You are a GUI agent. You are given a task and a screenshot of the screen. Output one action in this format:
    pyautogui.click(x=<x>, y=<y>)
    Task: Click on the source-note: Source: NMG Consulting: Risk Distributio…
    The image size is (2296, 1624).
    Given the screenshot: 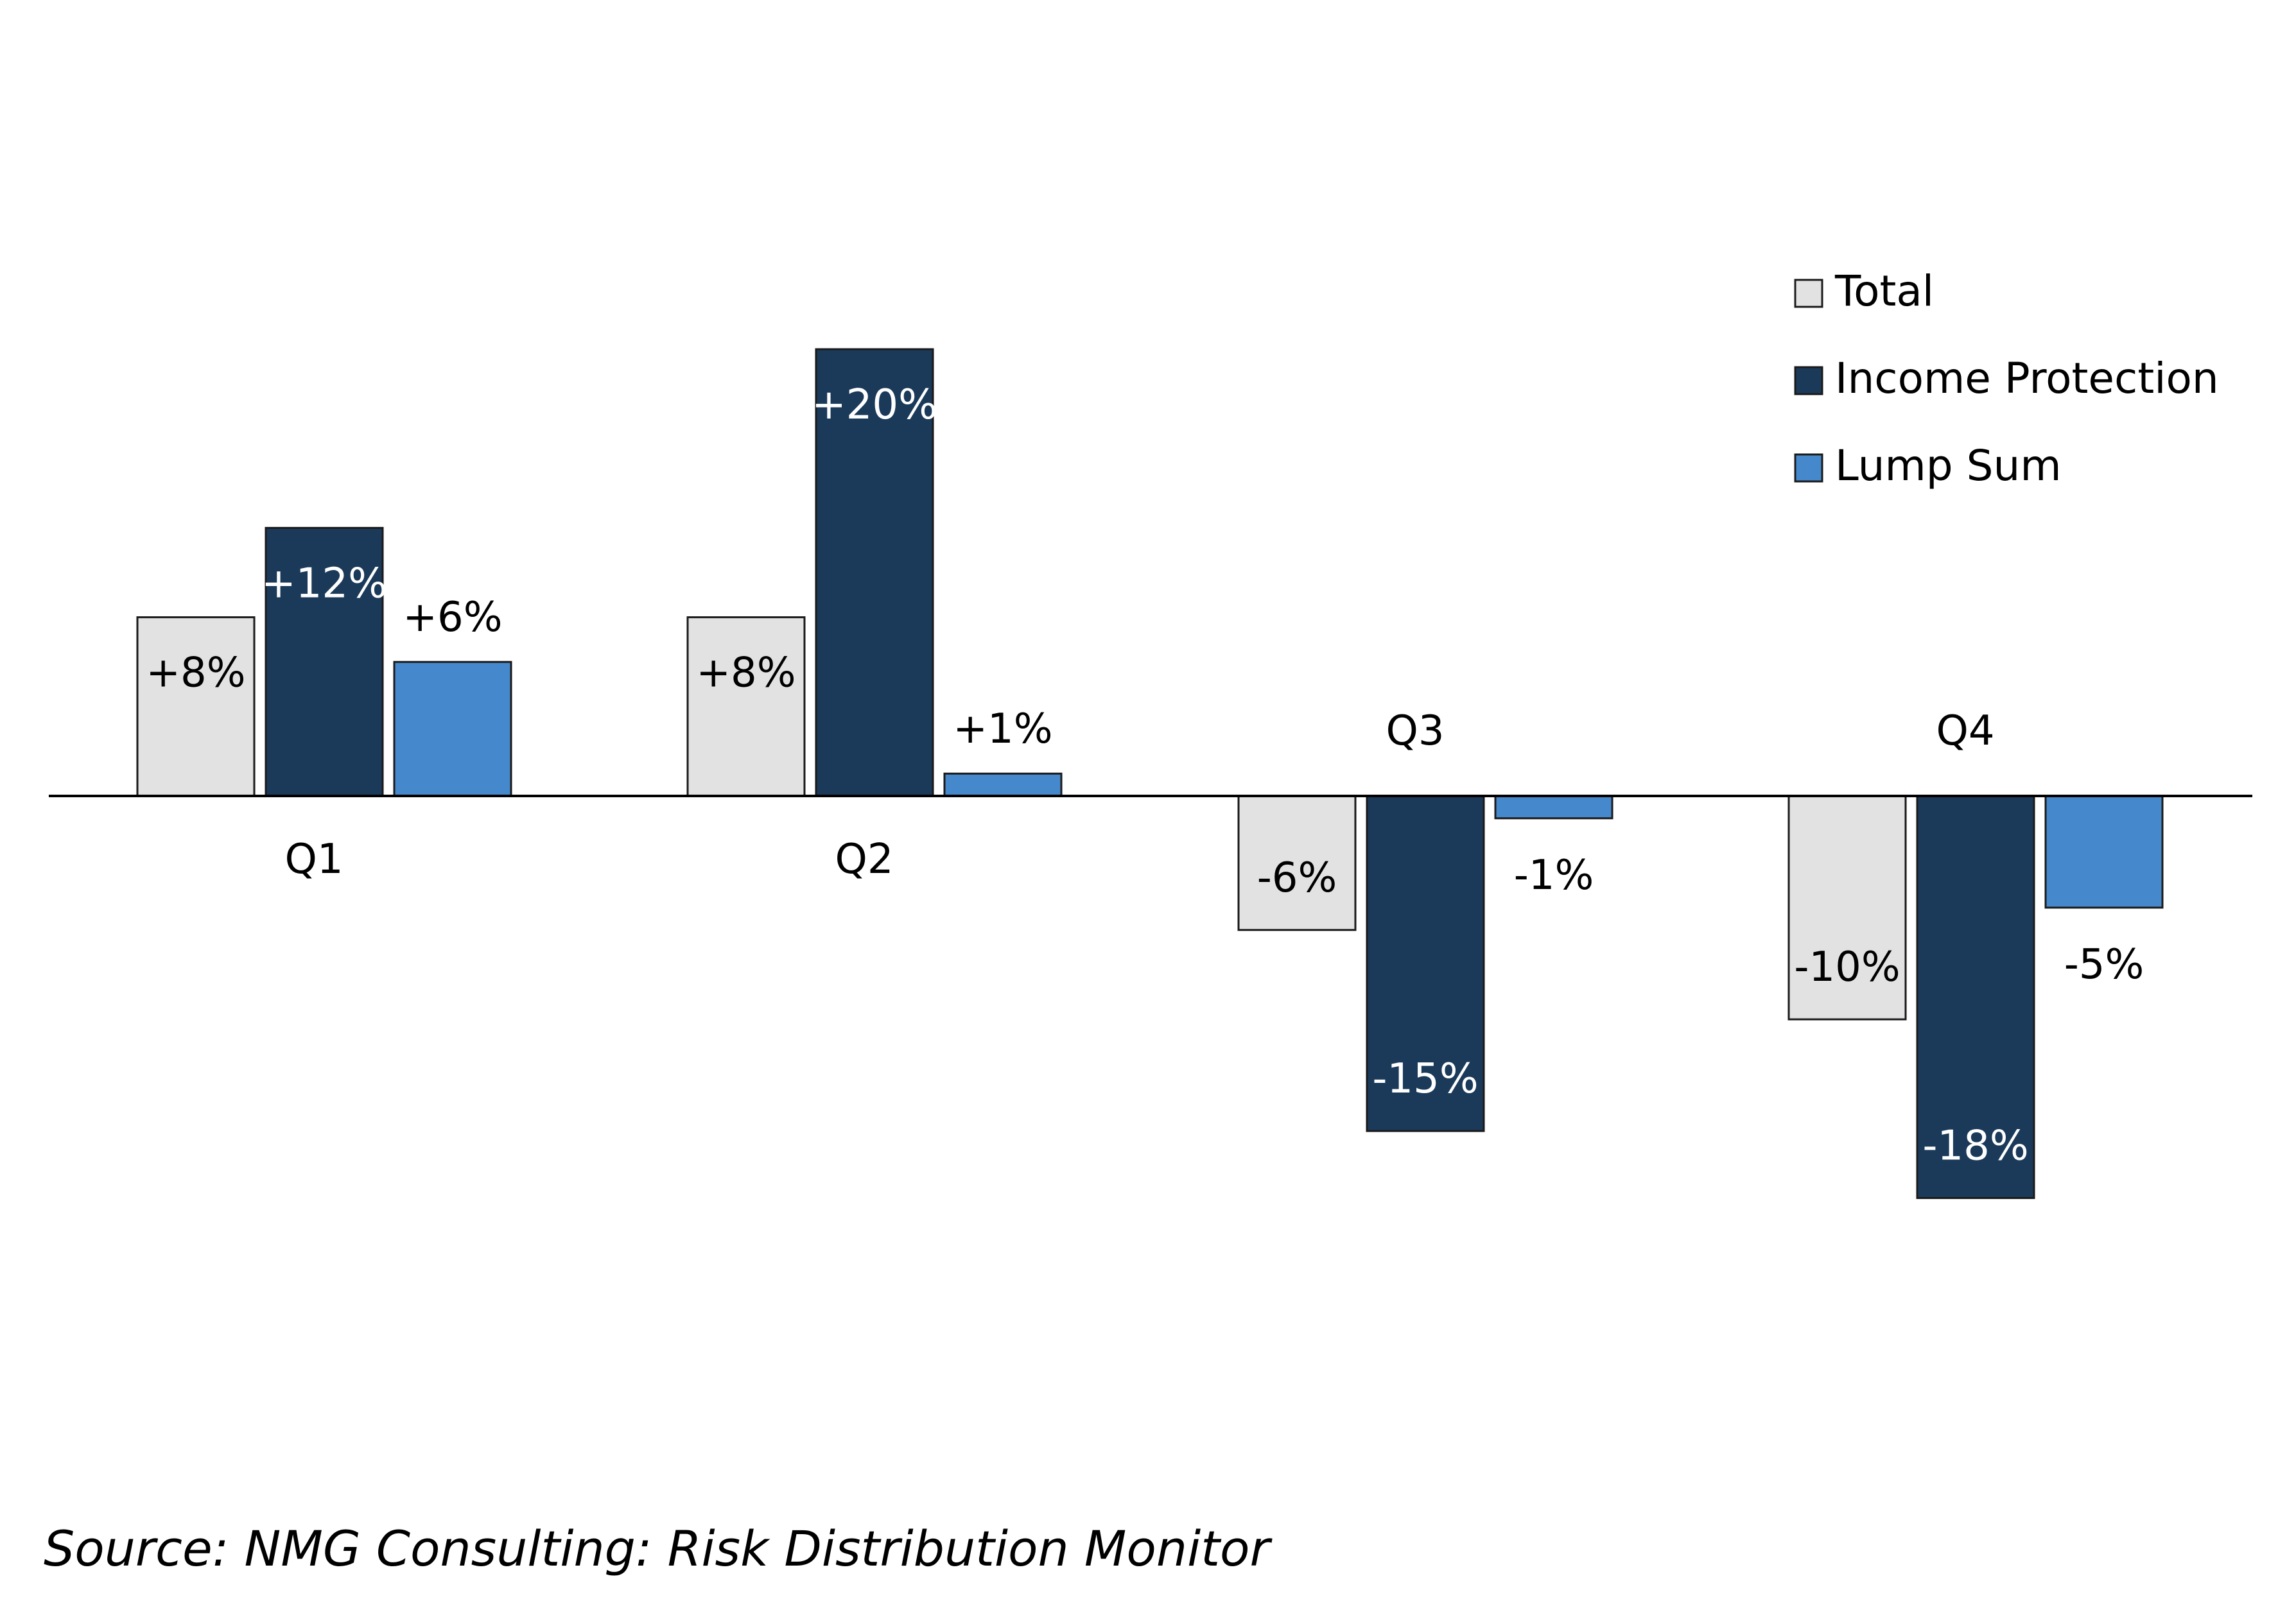 What is the action you would take?
    pyautogui.click(x=657, y=1548)
    